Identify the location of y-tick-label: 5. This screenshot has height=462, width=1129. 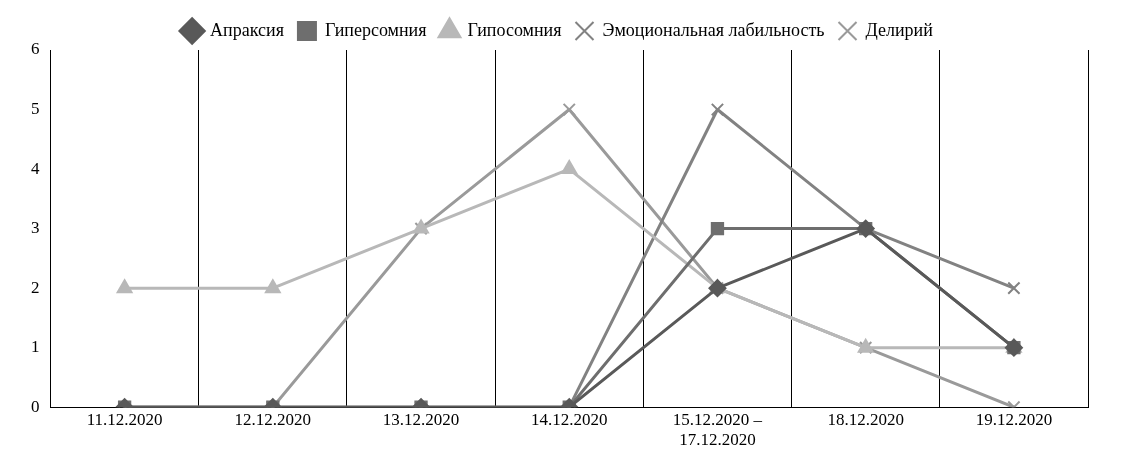
(35, 108).